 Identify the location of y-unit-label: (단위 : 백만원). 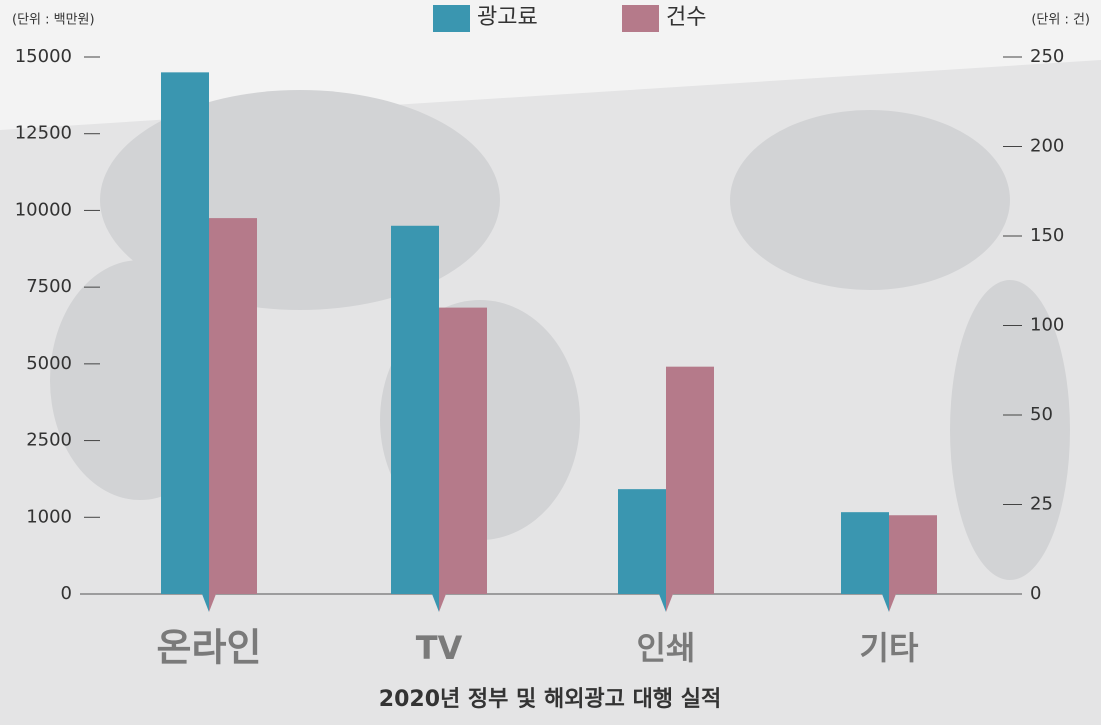
(53, 20).